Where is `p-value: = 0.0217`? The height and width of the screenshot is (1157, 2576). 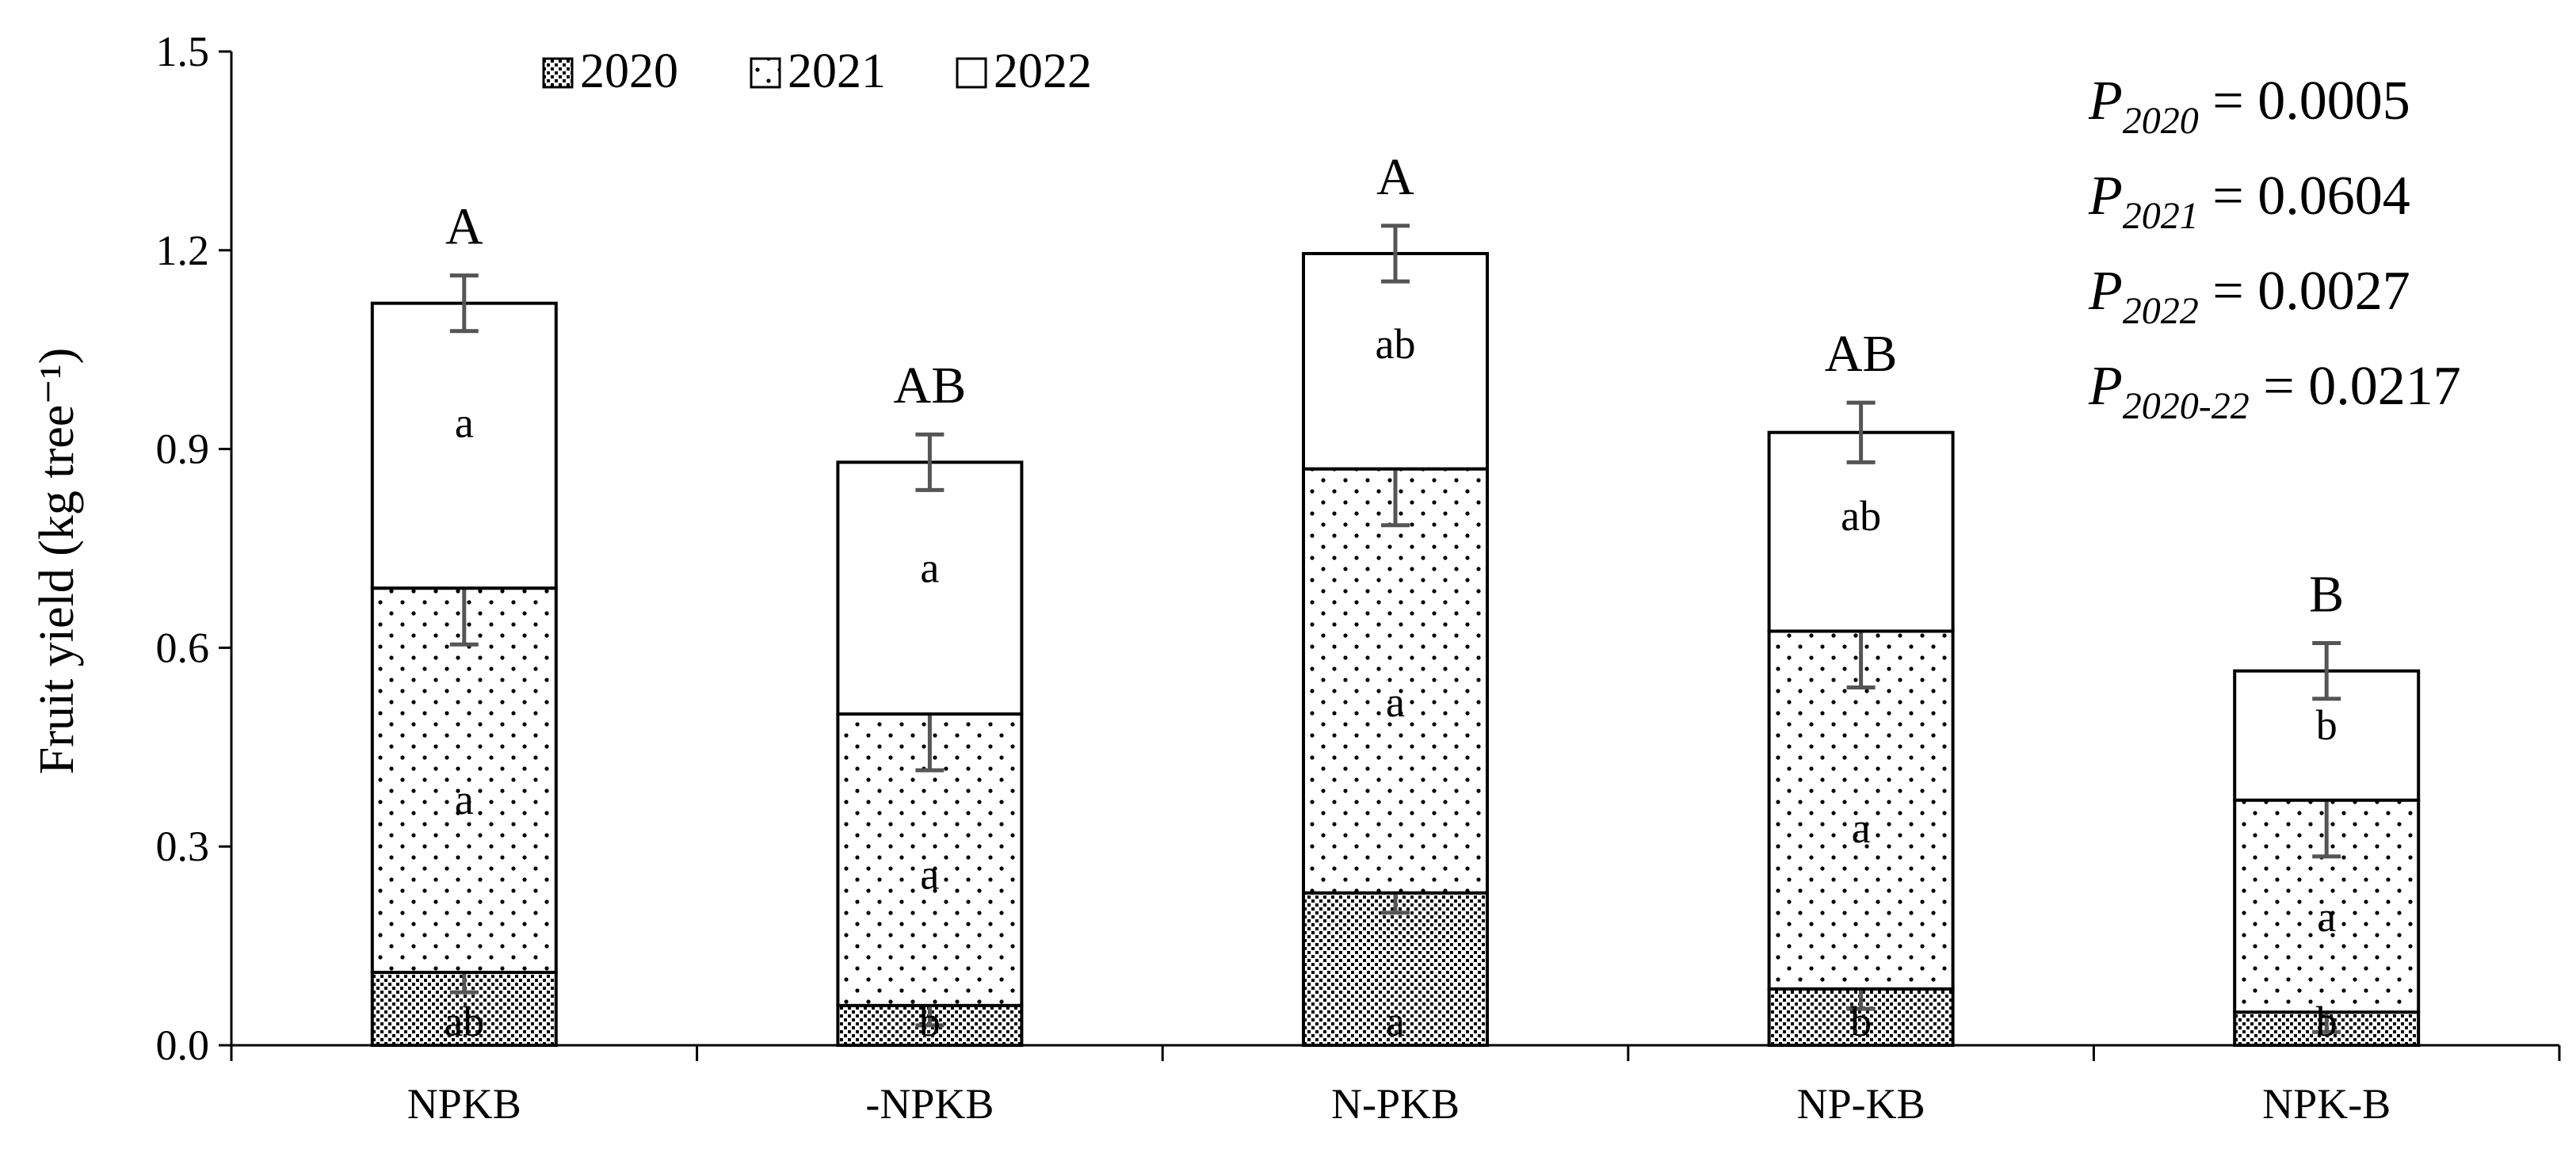 p-value: = 0.0217 is located at coordinates (2355, 386).